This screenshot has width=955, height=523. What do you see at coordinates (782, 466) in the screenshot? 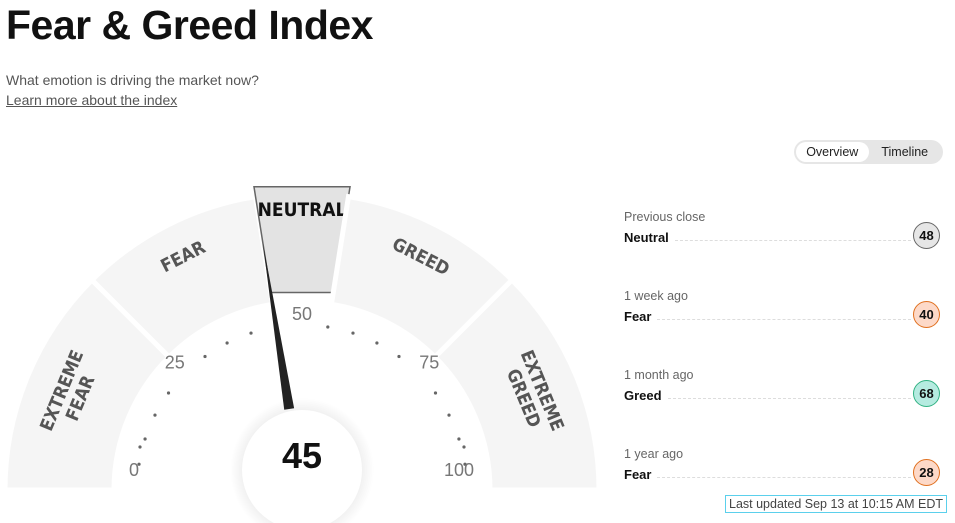
I see `history-item: 1 year ago Fear 28` at bounding box center [782, 466].